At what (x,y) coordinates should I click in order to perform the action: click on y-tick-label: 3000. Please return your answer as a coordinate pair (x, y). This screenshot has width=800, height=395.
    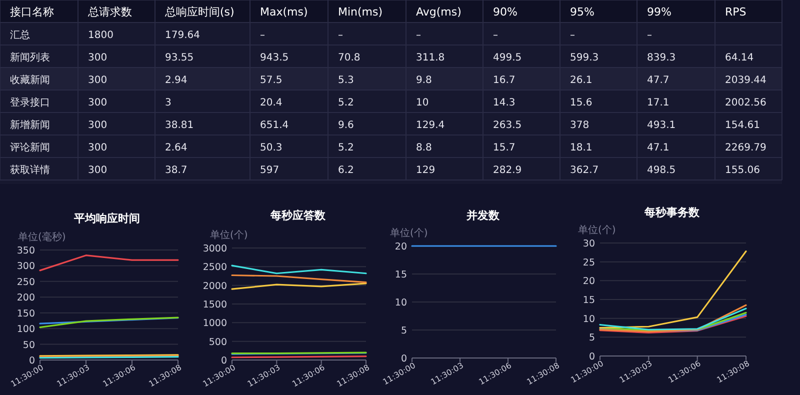
    Looking at the image, I should click on (214, 249).